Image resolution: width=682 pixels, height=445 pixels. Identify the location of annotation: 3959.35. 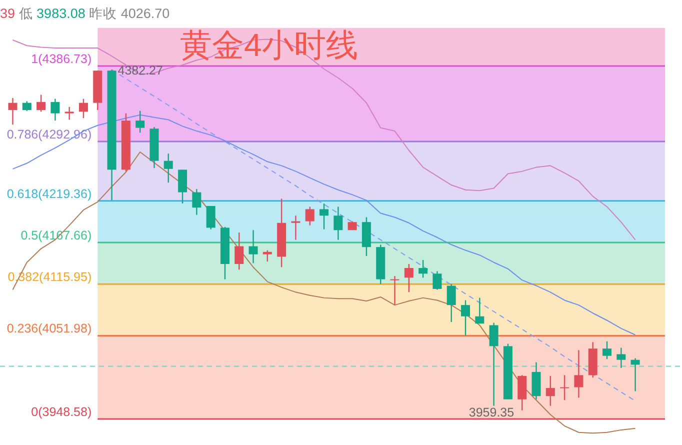
(491, 412).